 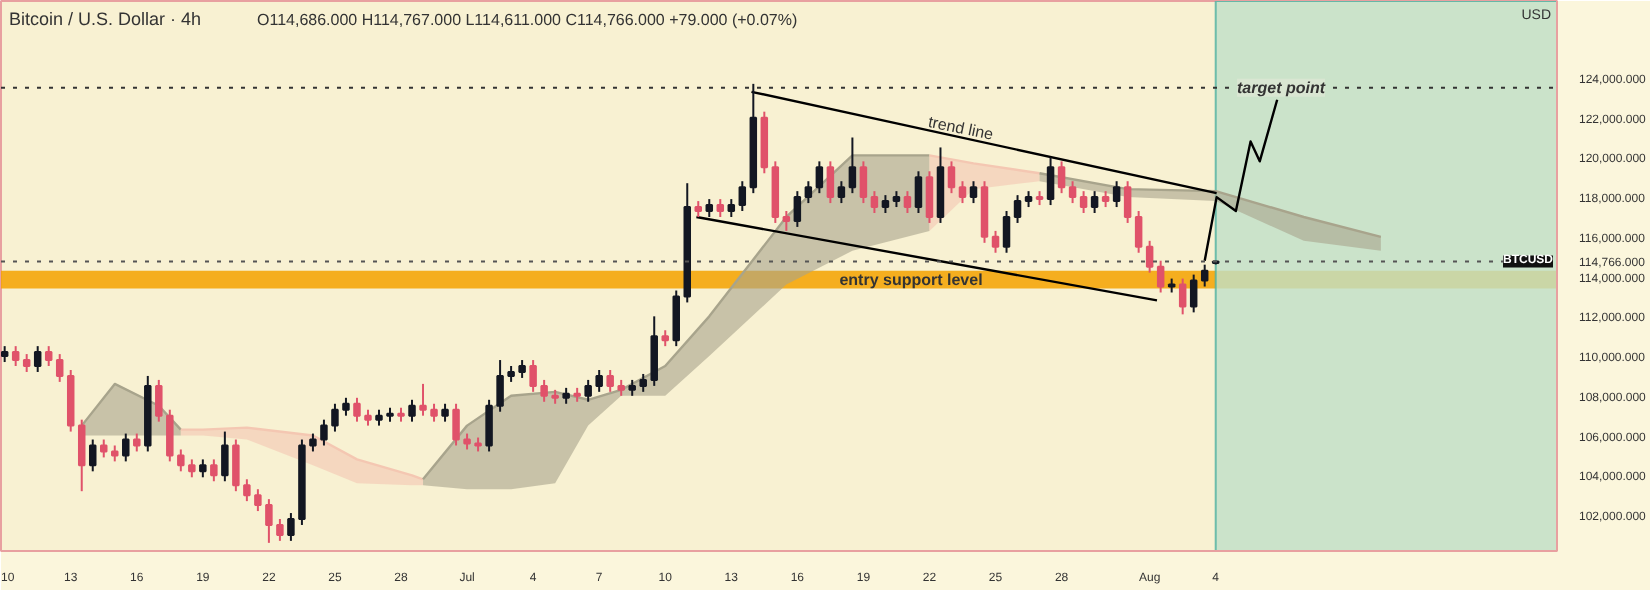 What do you see at coordinates (105, 19) in the screenshot?
I see `chart-title: Bitcoin / U.S. Dollar · 4h` at bounding box center [105, 19].